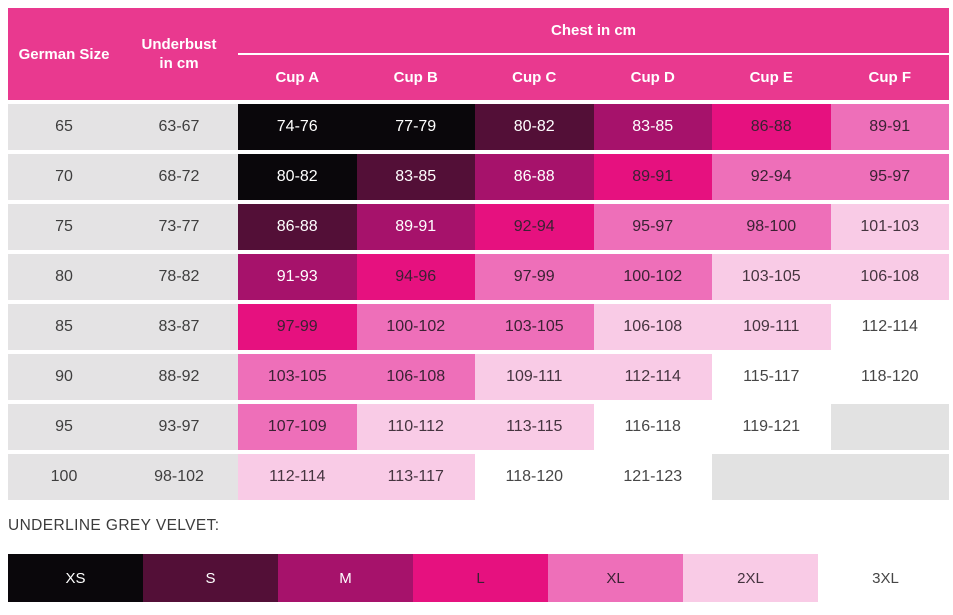  Describe the element at coordinates (179, 127) in the screenshot. I see `underbust-range-cell: 63-67` at that location.